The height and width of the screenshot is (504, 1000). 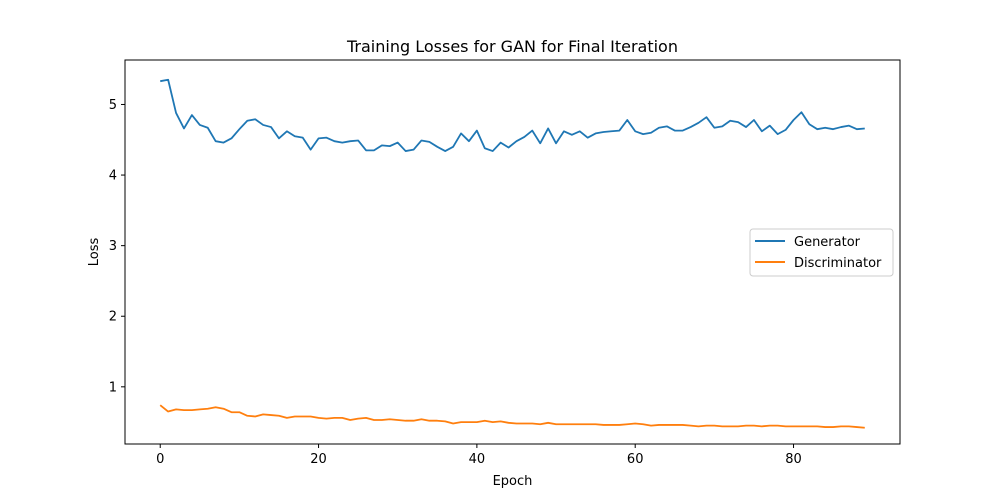 I want to click on y-axis-label: Loss, so click(x=94, y=252).